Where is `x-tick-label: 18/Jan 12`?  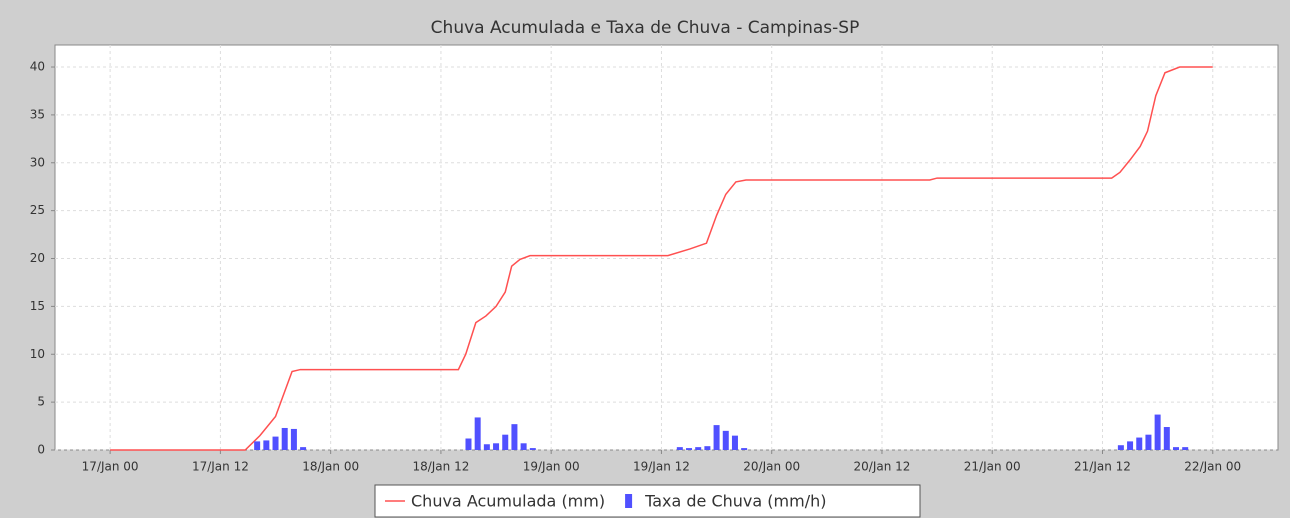 x-tick-label: 18/Jan 12 is located at coordinates (440, 467).